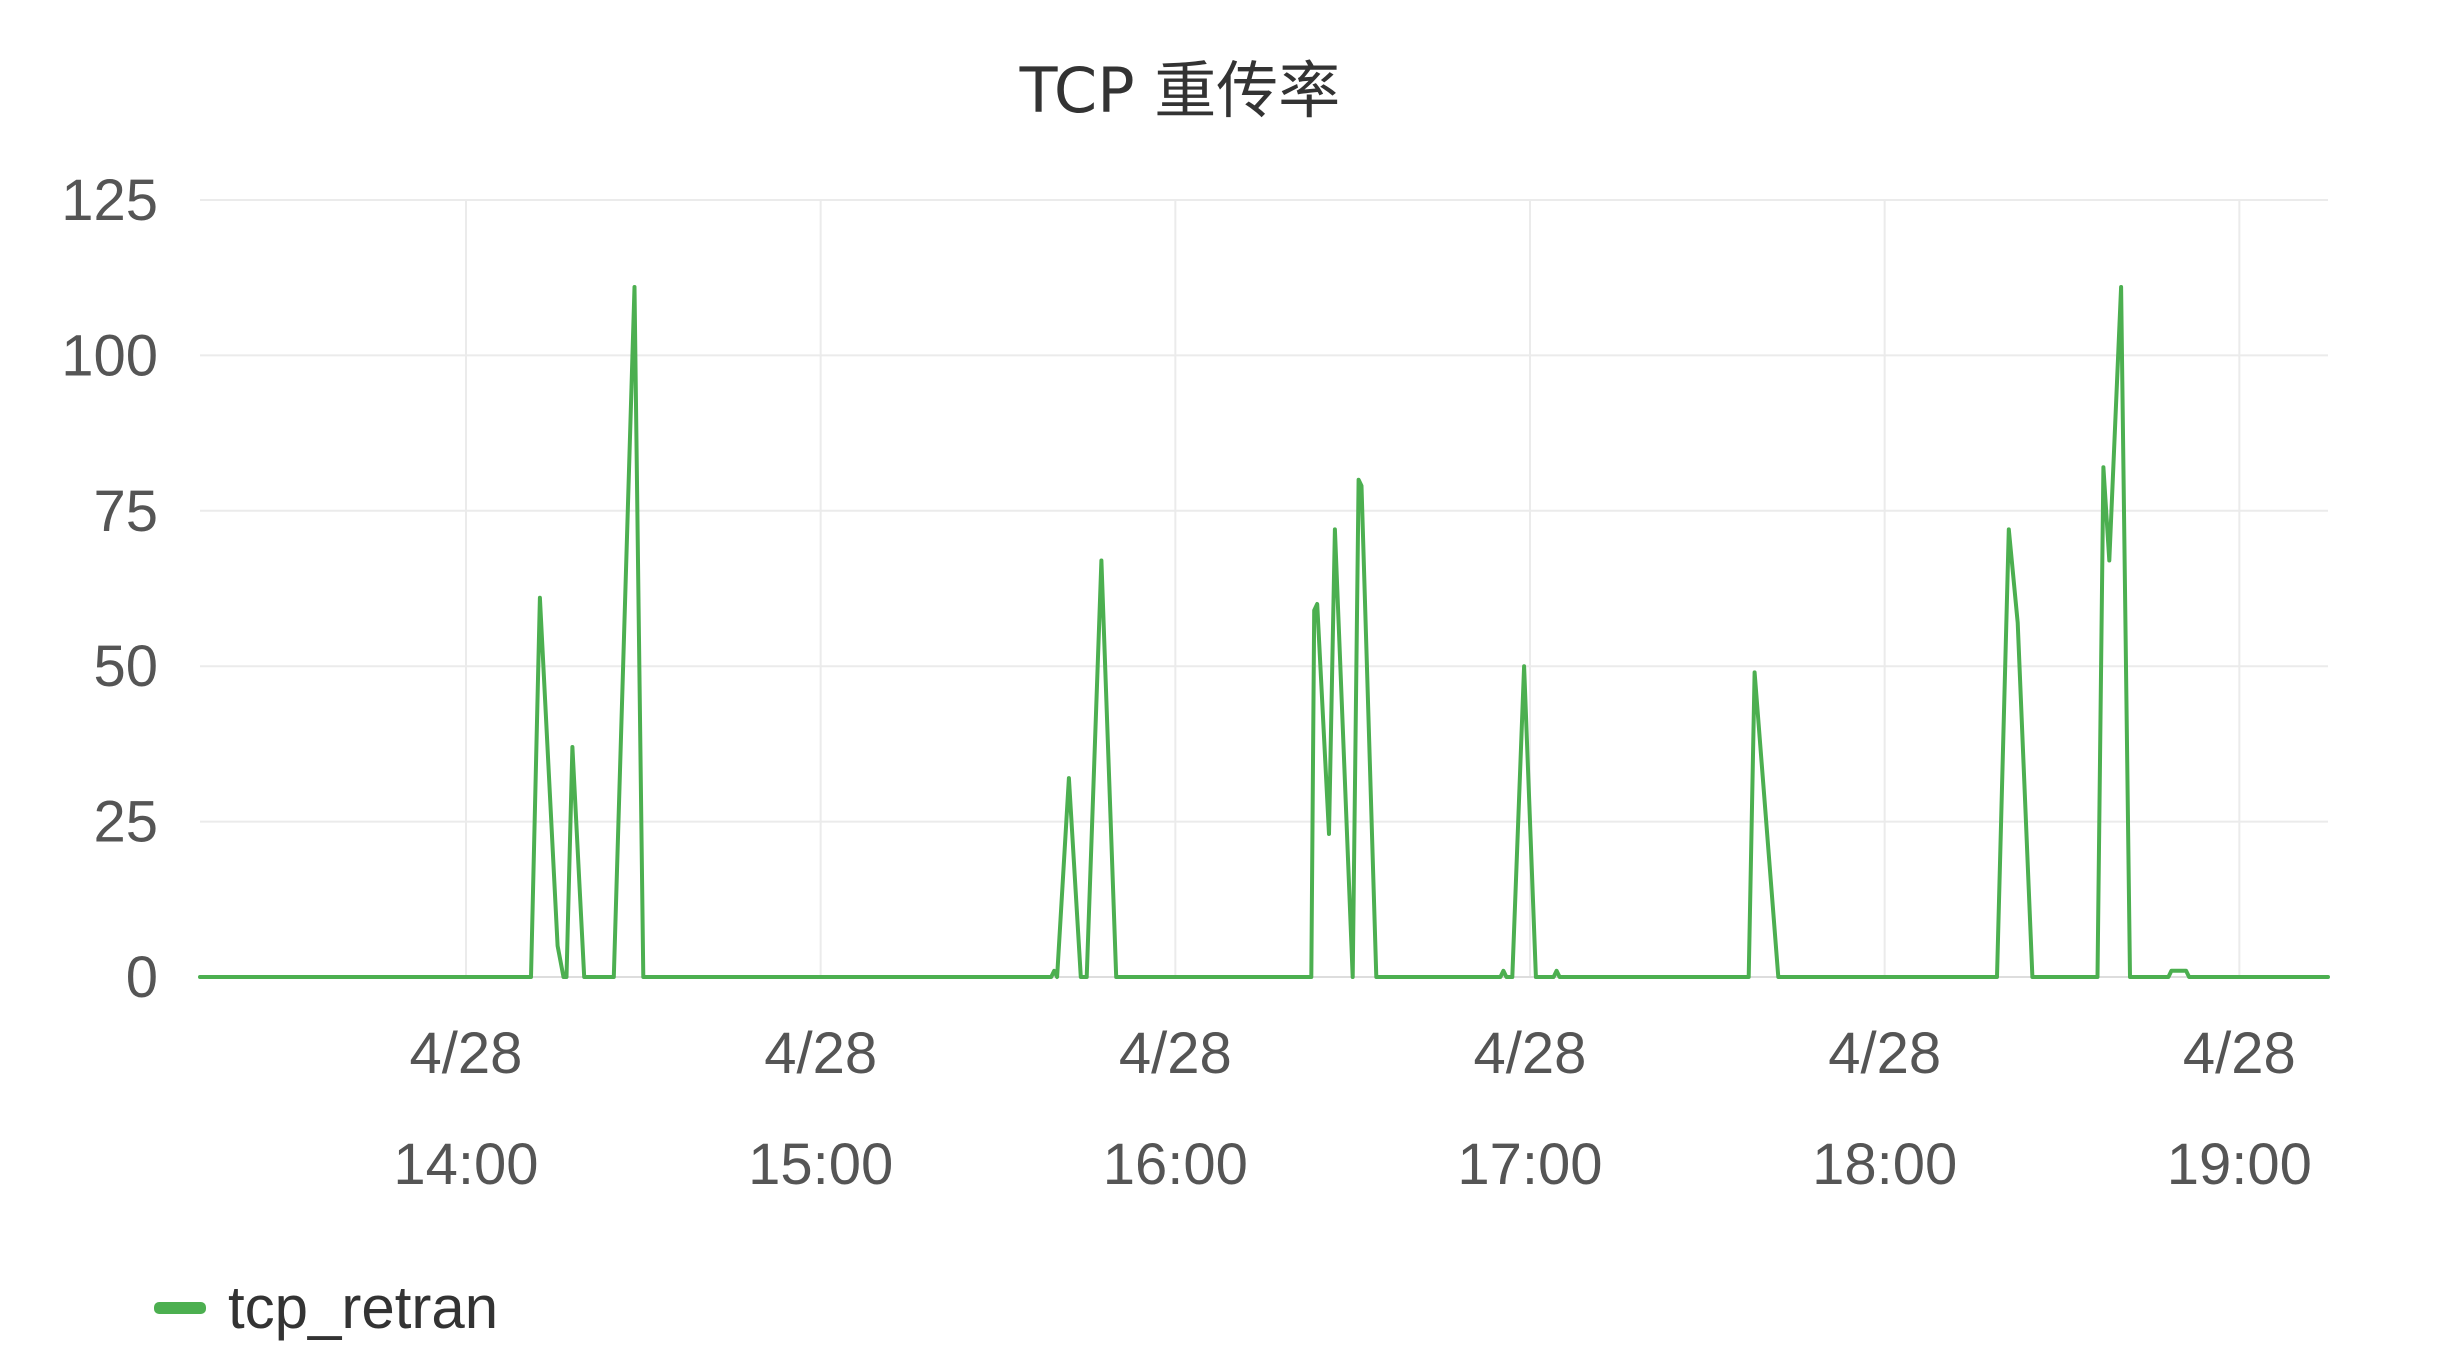  Describe the element at coordinates (109, 355) in the screenshot. I see `y-tick-label: 100` at that location.